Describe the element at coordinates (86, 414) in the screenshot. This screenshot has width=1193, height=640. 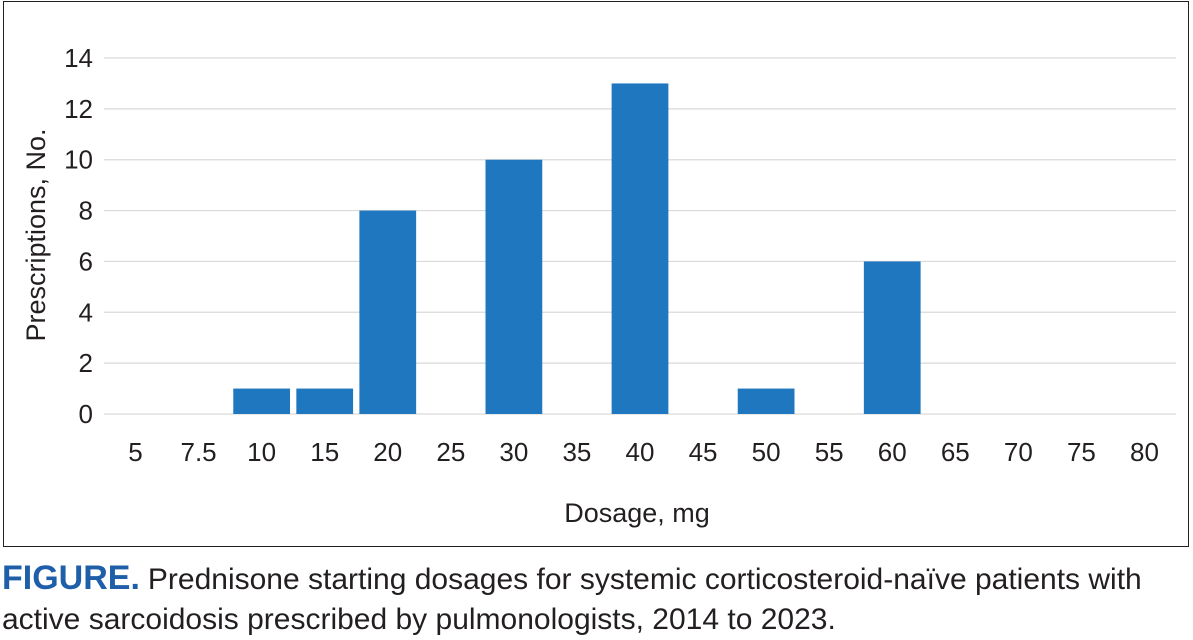
I see `y-tick-label: 0` at that location.